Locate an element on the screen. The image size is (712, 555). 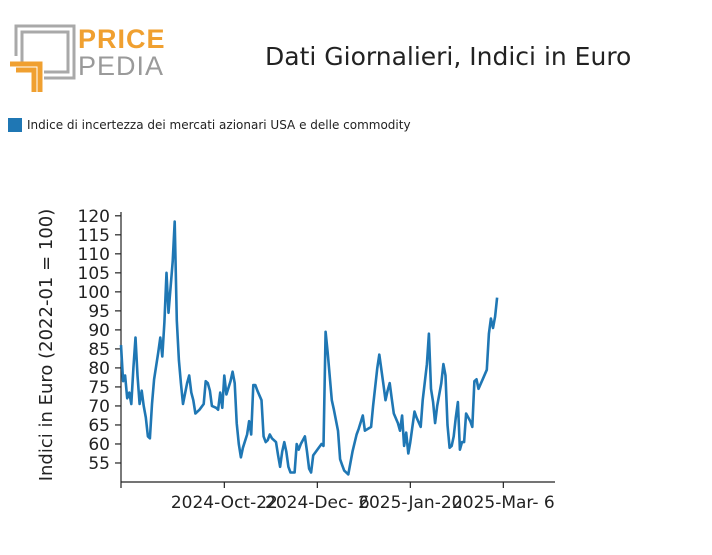
y-tick-label: 65 is located at coordinates (99, 426).